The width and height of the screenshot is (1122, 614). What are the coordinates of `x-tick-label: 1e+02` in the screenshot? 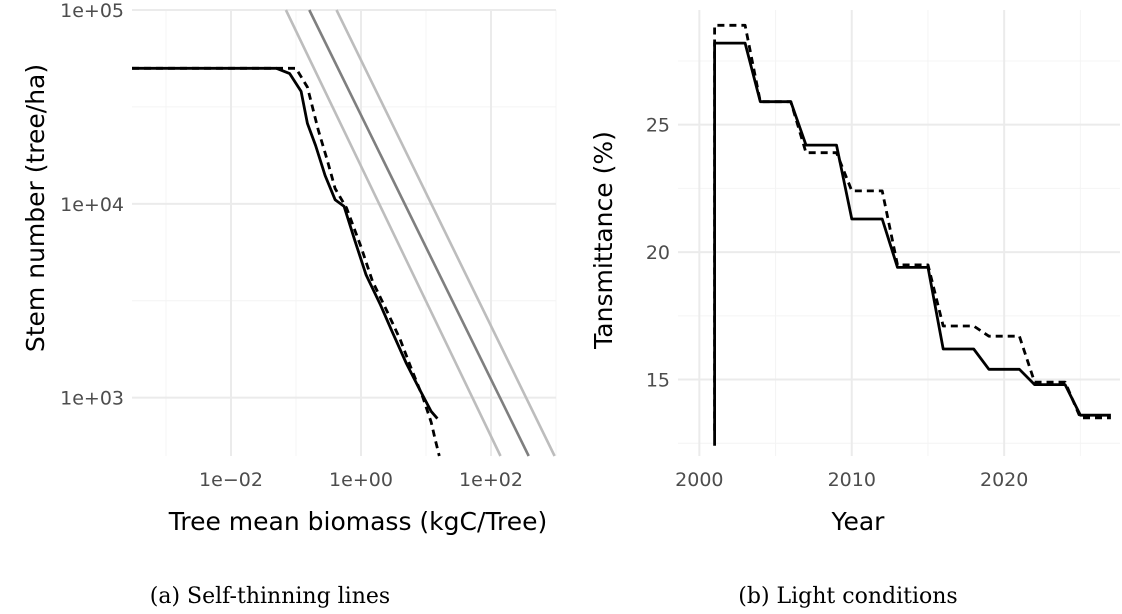 It's located at (491, 480).